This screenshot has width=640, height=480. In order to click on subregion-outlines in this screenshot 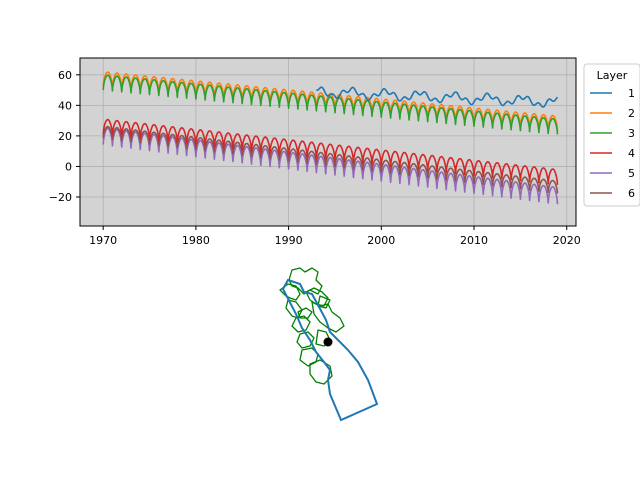, I will do `click(312, 326)`.